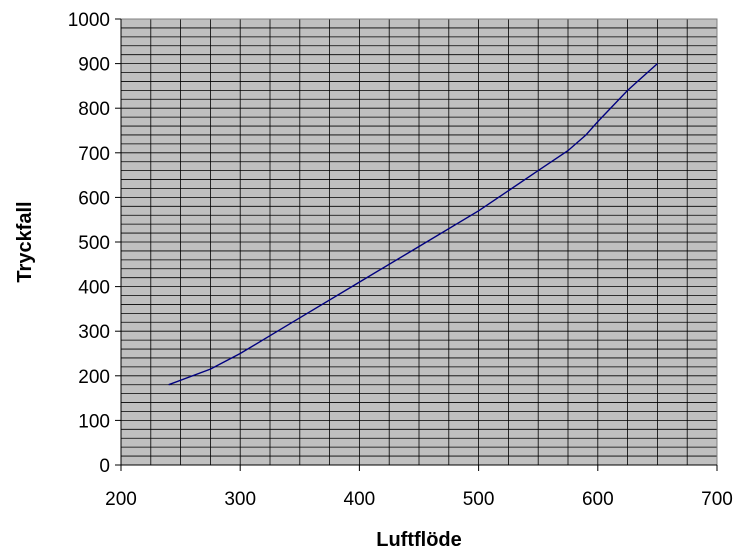  Describe the element at coordinates (94, 421) in the screenshot. I see `y-tick-label: 100` at that location.